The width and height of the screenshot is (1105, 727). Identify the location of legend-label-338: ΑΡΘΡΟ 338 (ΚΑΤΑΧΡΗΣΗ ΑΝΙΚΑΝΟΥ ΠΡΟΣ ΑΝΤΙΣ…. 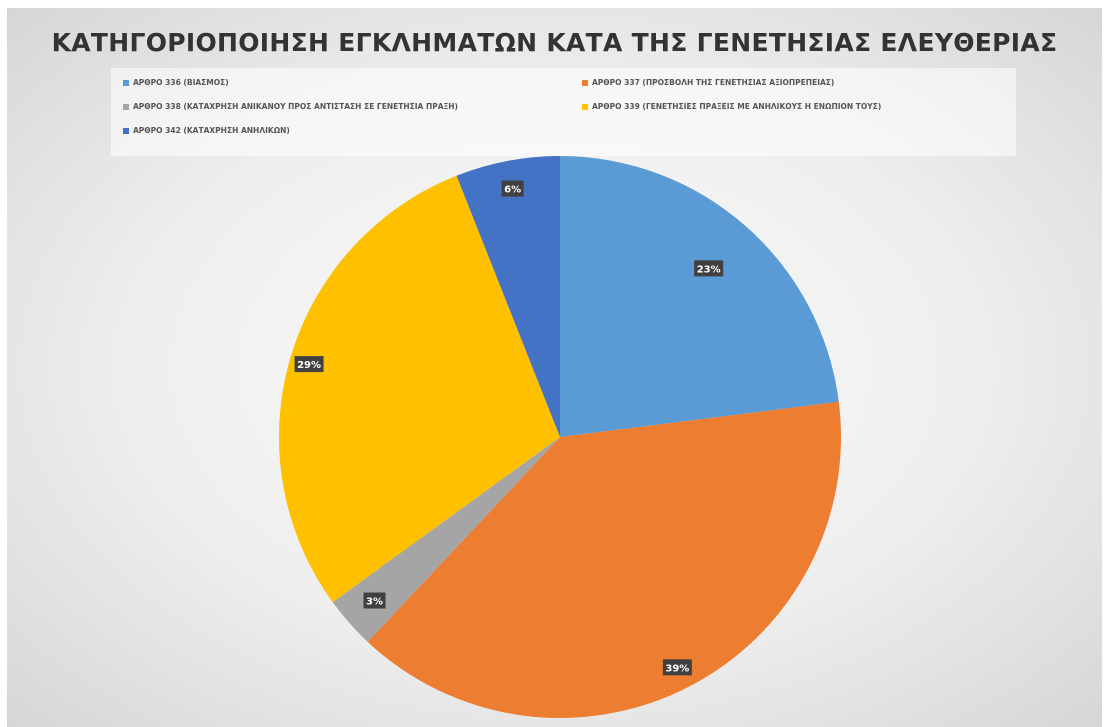
(295, 106).